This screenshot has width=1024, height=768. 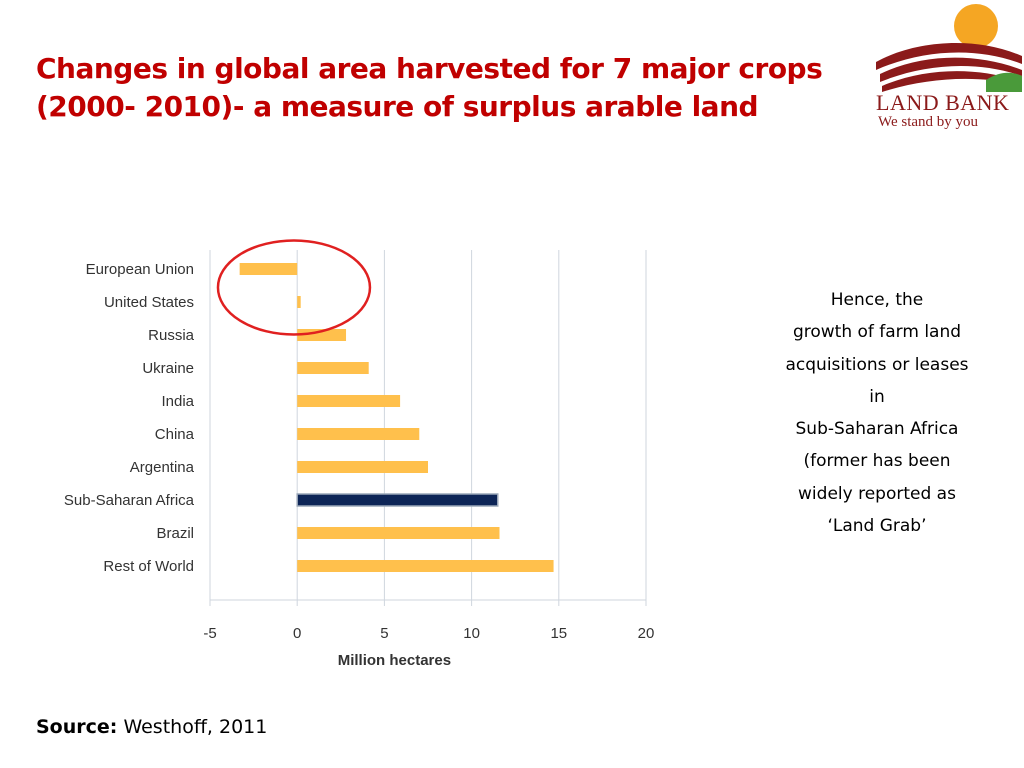 I want to click on side-note-line: Hence, the, so click(x=877, y=300).